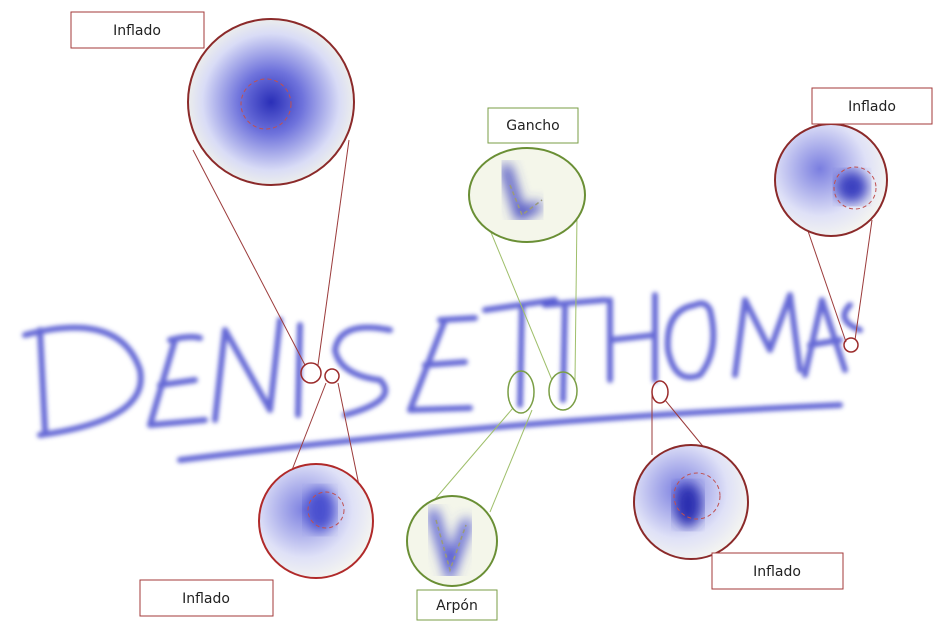 The width and height of the screenshot is (934, 621). I want to click on markers, so click(579, 375).